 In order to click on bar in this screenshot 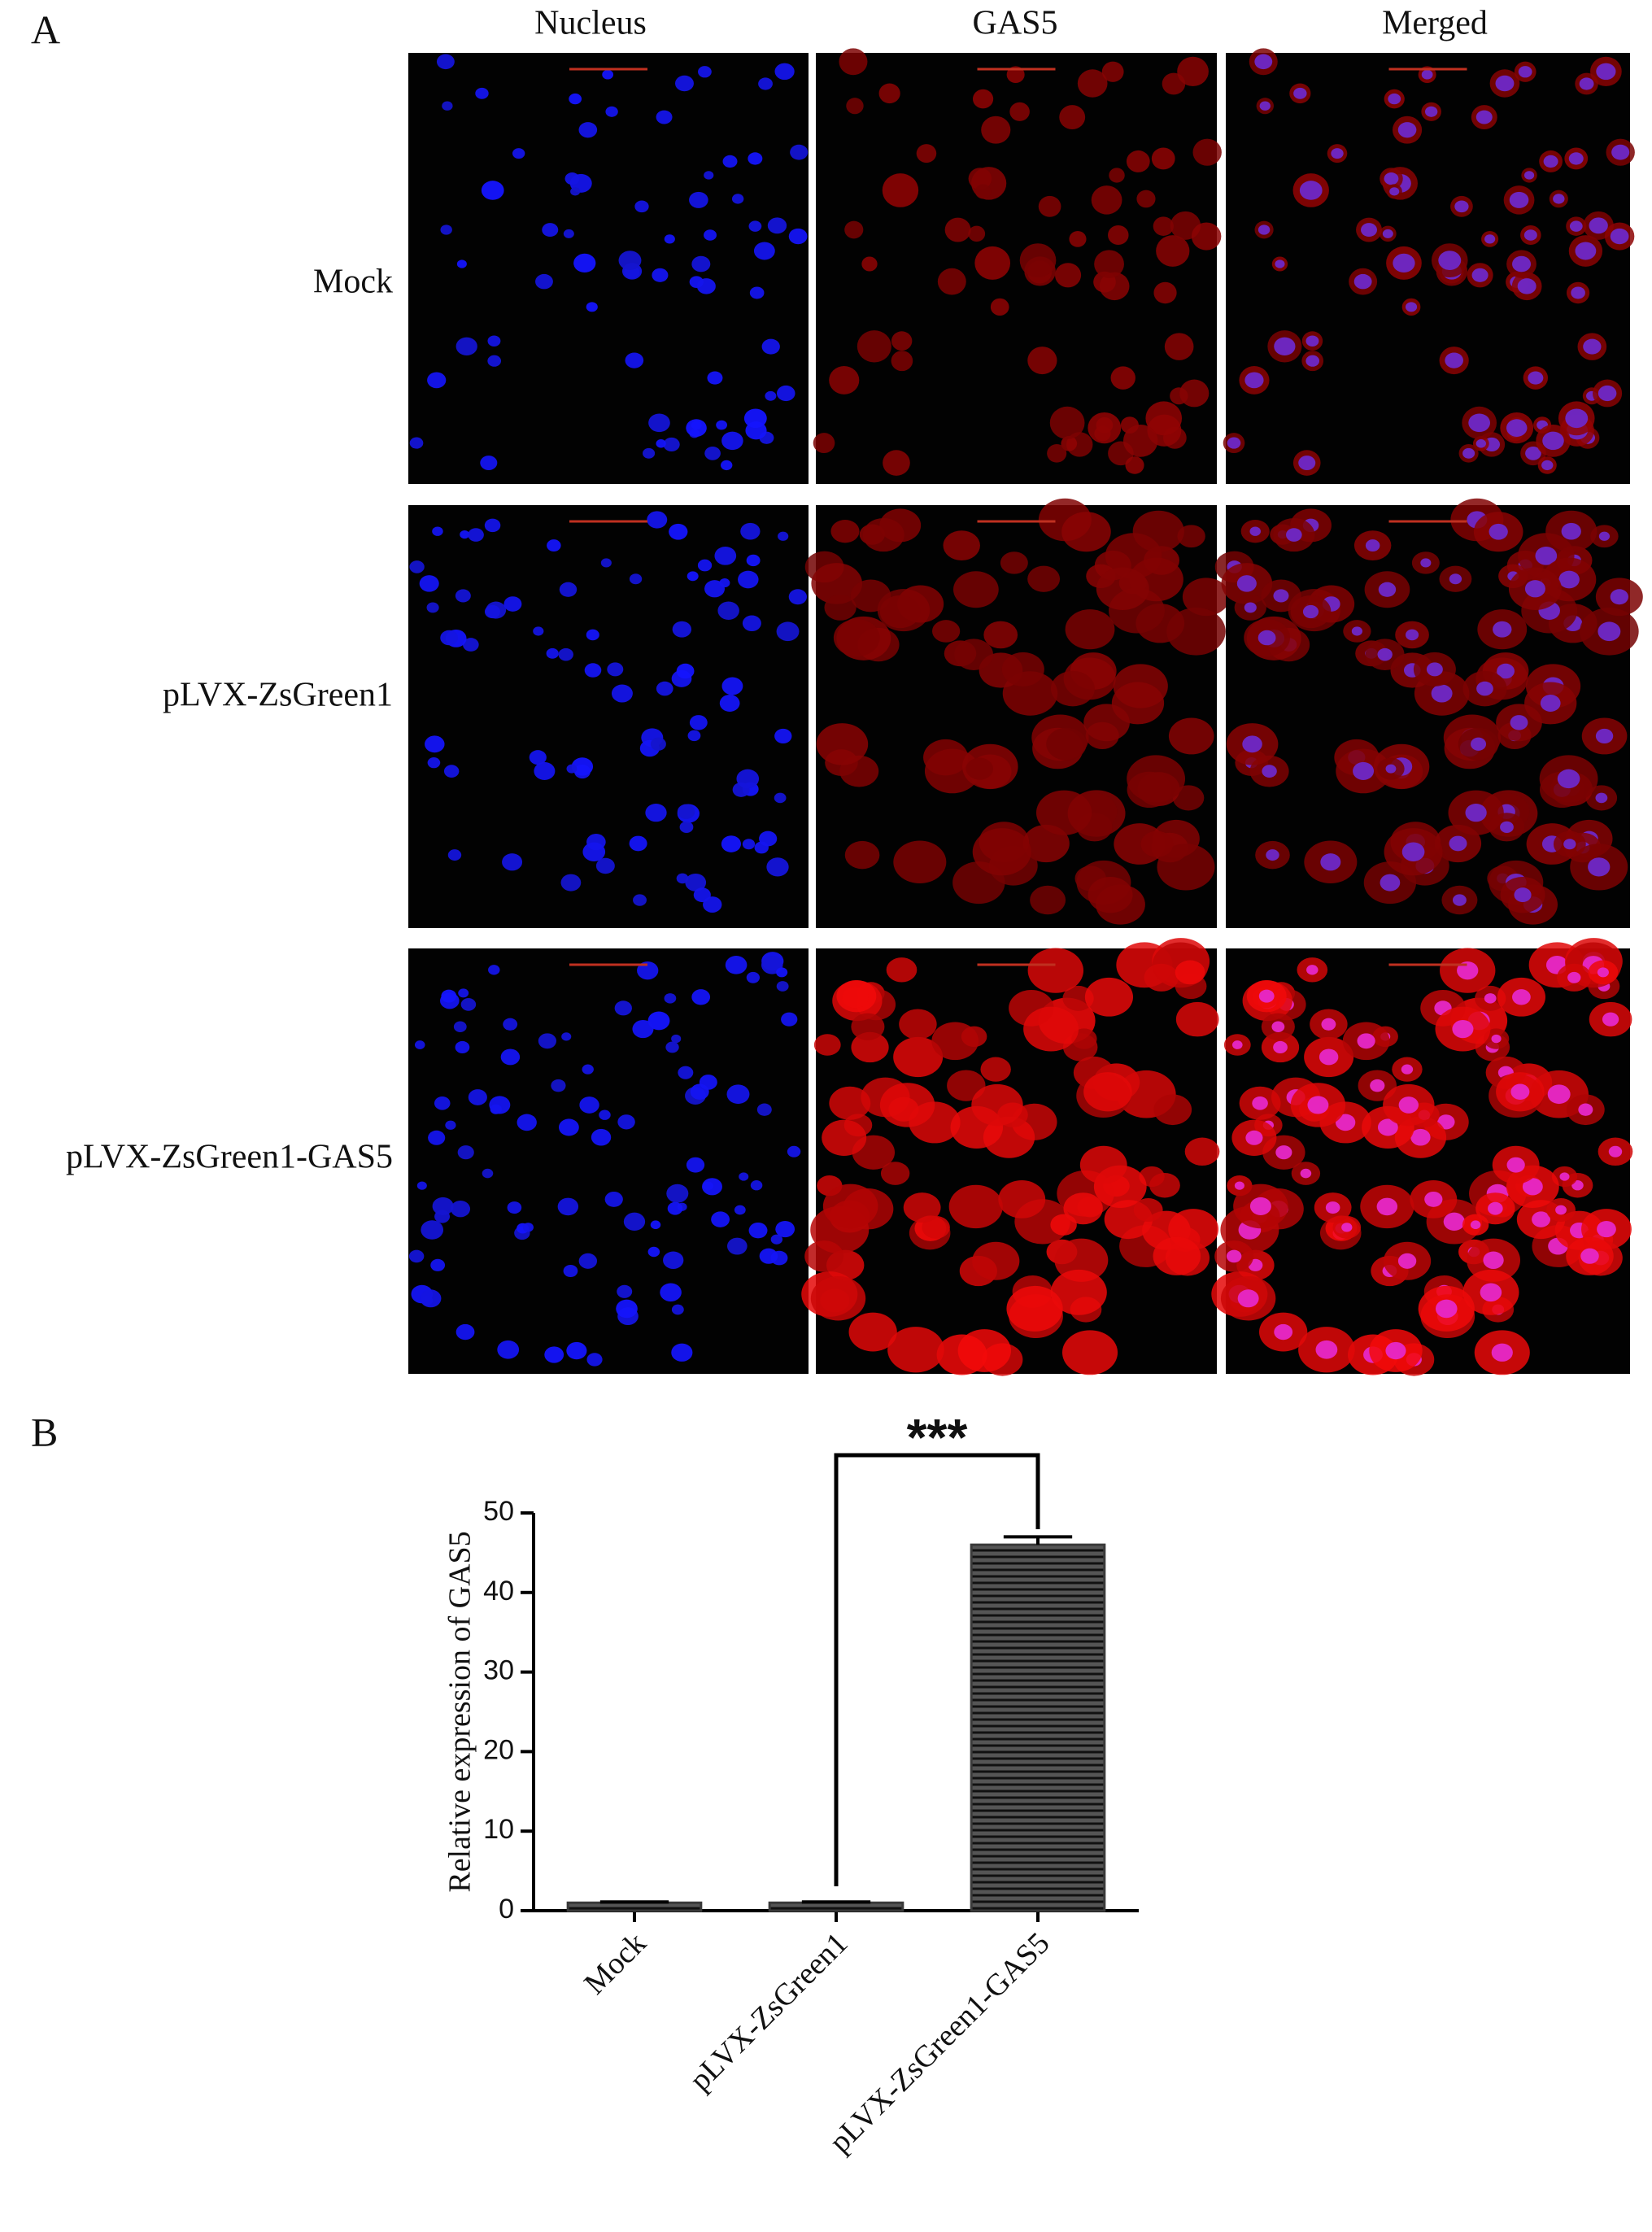, I will do `click(634, 1906)`.